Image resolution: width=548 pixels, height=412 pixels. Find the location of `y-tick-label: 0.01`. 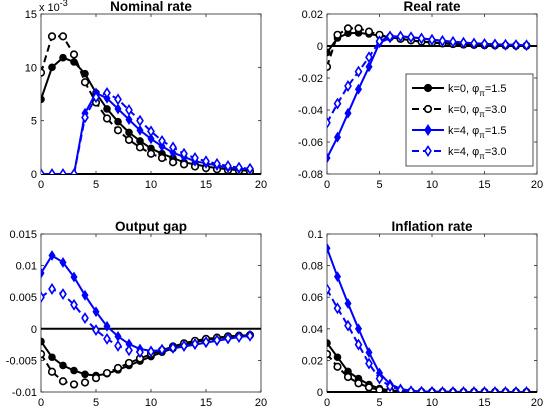

y-tick-label: 0.01 is located at coordinates (26, 267).